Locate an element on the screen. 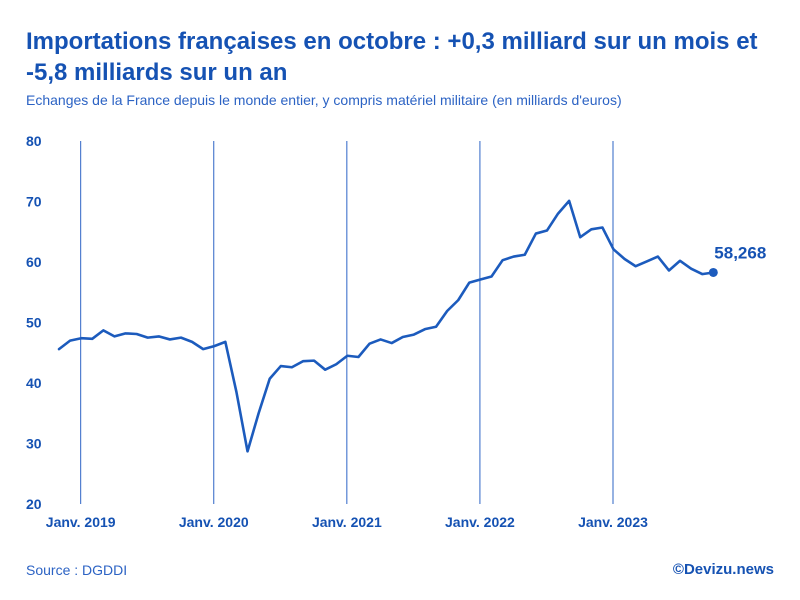 This screenshot has width=800, height=600. x-tick-label: Janv. 2023 is located at coordinates (613, 522).